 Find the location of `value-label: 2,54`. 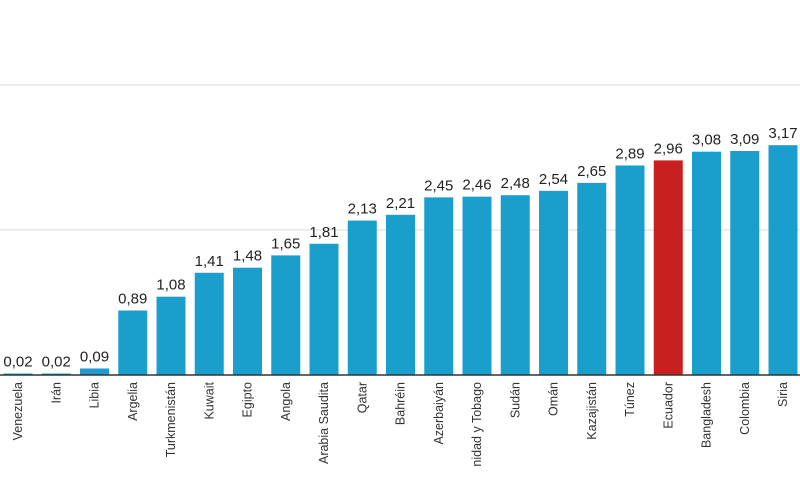

value-label: 2,54 is located at coordinates (553, 179).